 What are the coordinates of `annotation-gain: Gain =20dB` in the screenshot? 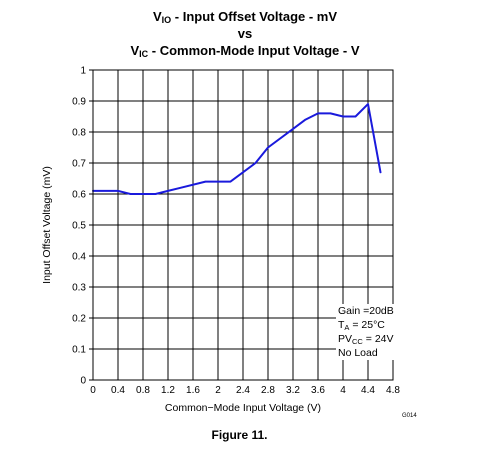 It's located at (366, 311).